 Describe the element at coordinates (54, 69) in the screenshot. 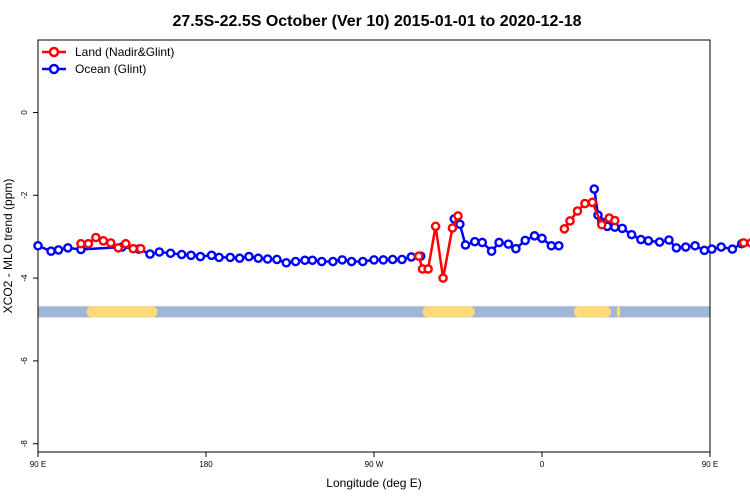

I see `legend-swatch-marker-ocean` at that location.